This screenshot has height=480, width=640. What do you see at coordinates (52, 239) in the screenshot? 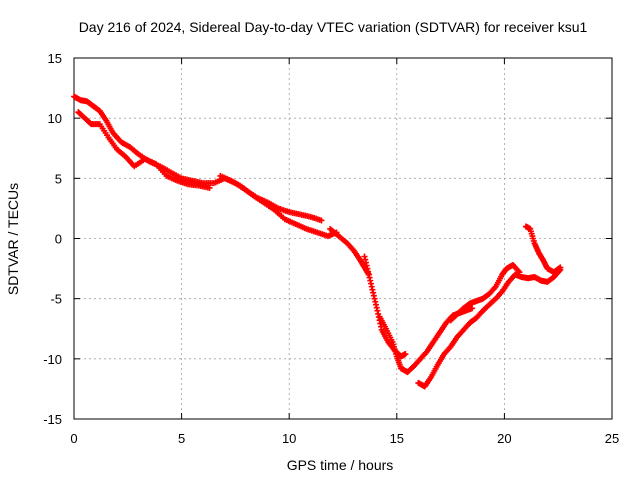
I see `y-tick-labels: -15 -10 -5 0 5 10 15` at bounding box center [52, 239].